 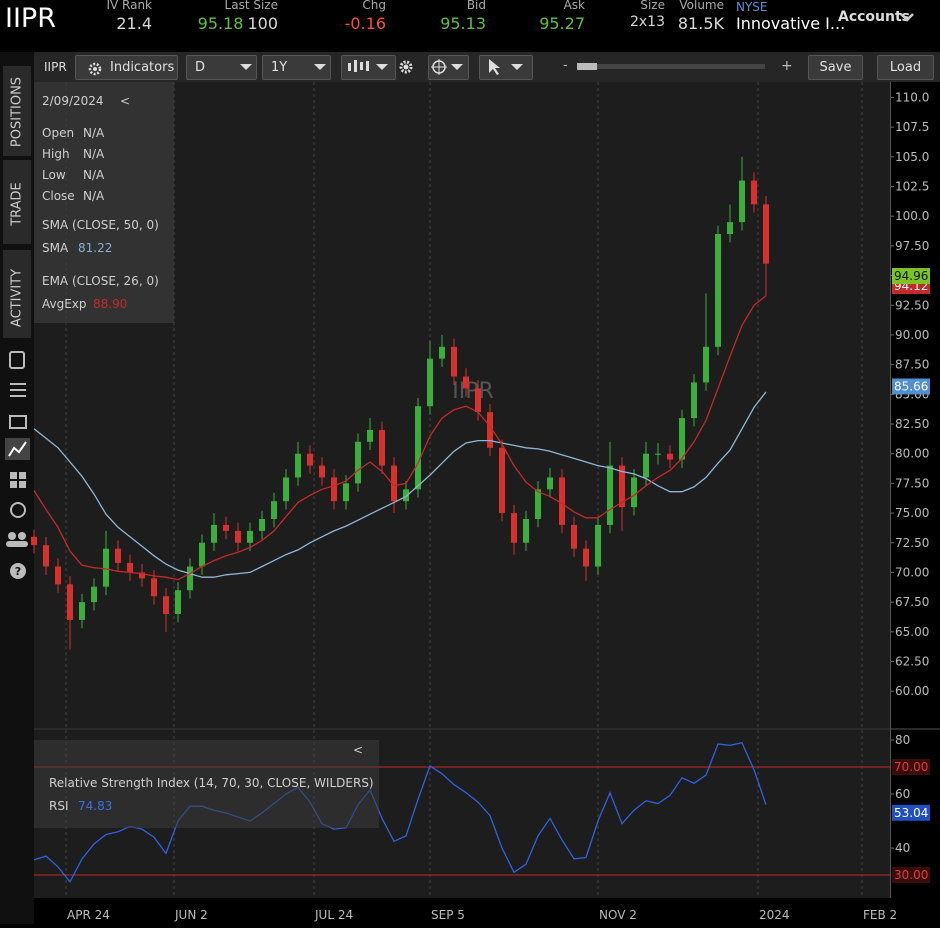 I want to click on accounts-chevron, so click(x=907, y=17).